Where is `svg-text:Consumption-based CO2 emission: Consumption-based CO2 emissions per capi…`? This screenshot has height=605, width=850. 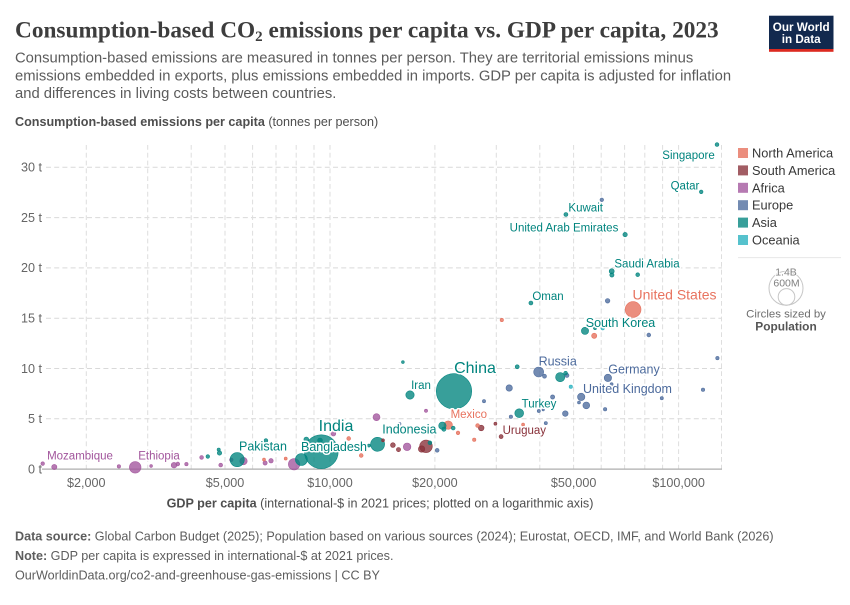 svg-text:Consumption-based CO2 emission: Consumption-based CO2 emissions per capi… is located at coordinates (367, 32).